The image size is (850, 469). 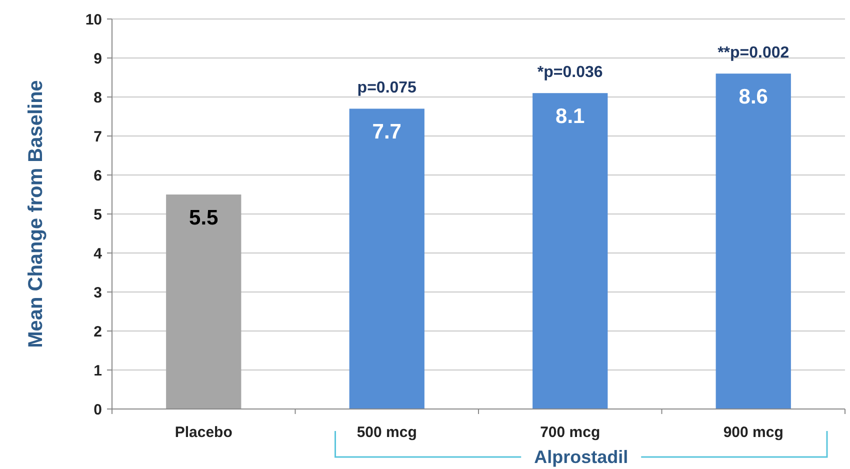 What do you see at coordinates (387, 88) in the screenshot?
I see `annotation: p=0.075` at bounding box center [387, 88].